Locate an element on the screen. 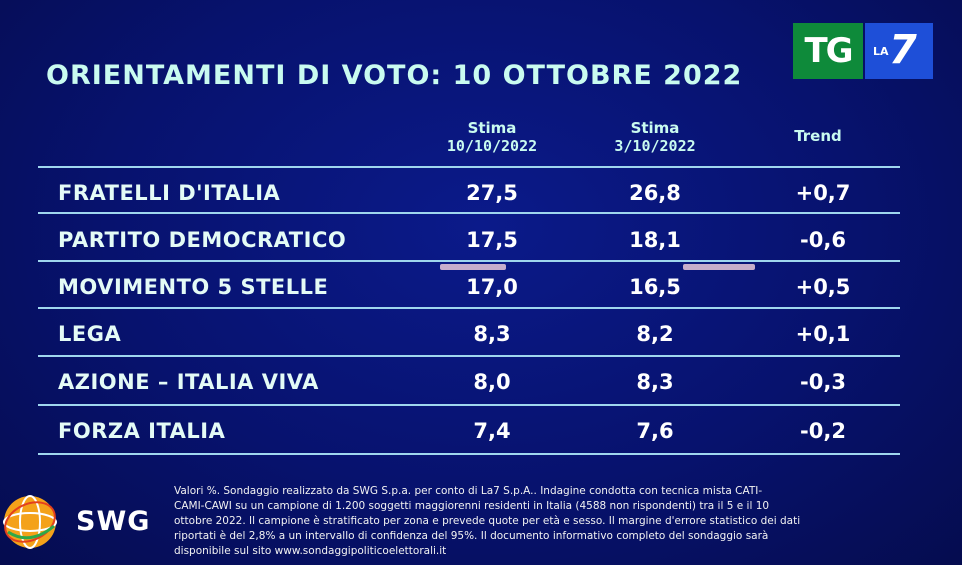  la7-logo-seven: 7 is located at coordinates (903, 50).